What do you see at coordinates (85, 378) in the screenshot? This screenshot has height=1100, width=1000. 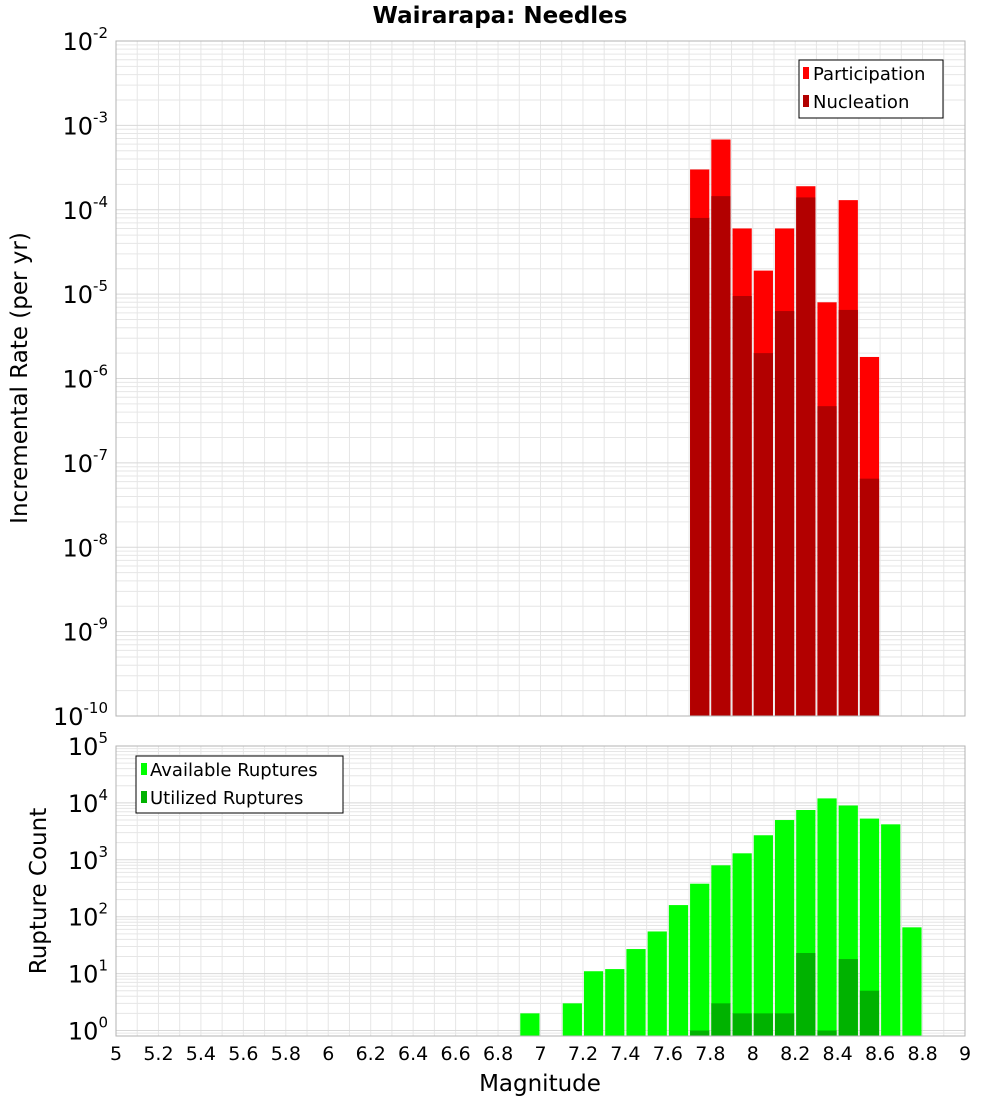 I see `top-y-tick-label: 10⁻⁶` at bounding box center [85, 378].